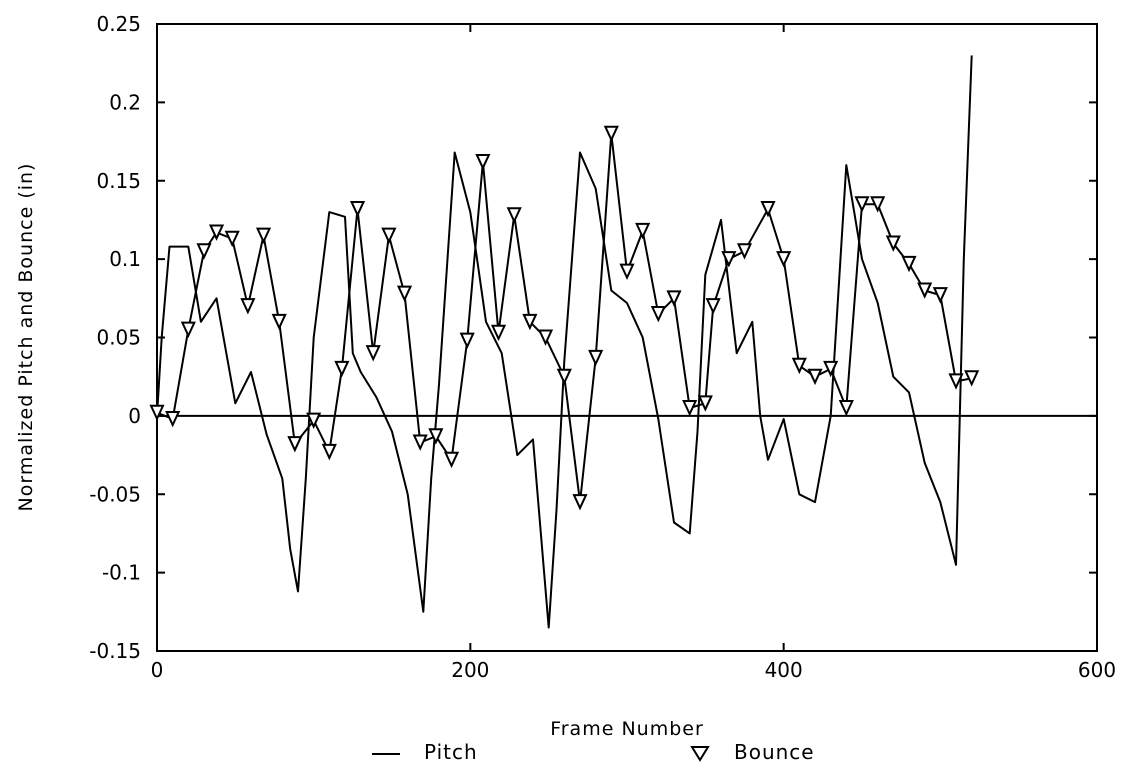 The width and height of the screenshot is (1135, 764). Describe the element at coordinates (784, 670) in the screenshot. I see `x-tick-label: 400` at that location.